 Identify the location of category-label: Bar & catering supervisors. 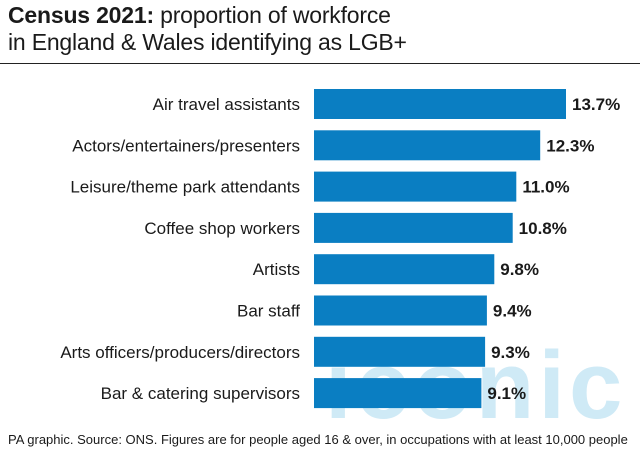
(200, 393).